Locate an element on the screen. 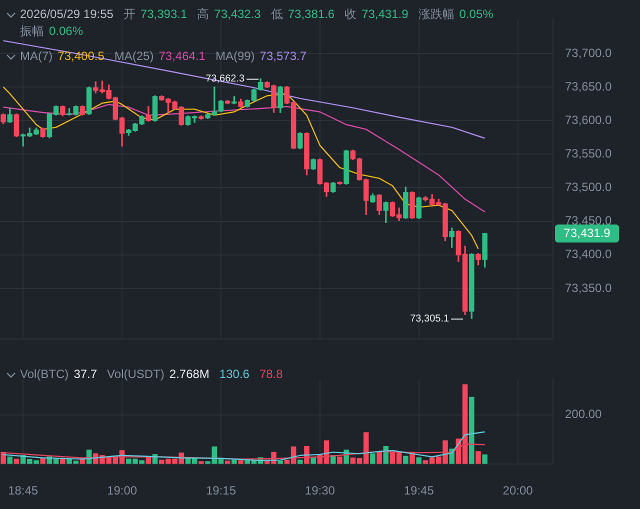 The height and width of the screenshot is (509, 640). y-tick-label: 73,450.0 is located at coordinates (588, 221).